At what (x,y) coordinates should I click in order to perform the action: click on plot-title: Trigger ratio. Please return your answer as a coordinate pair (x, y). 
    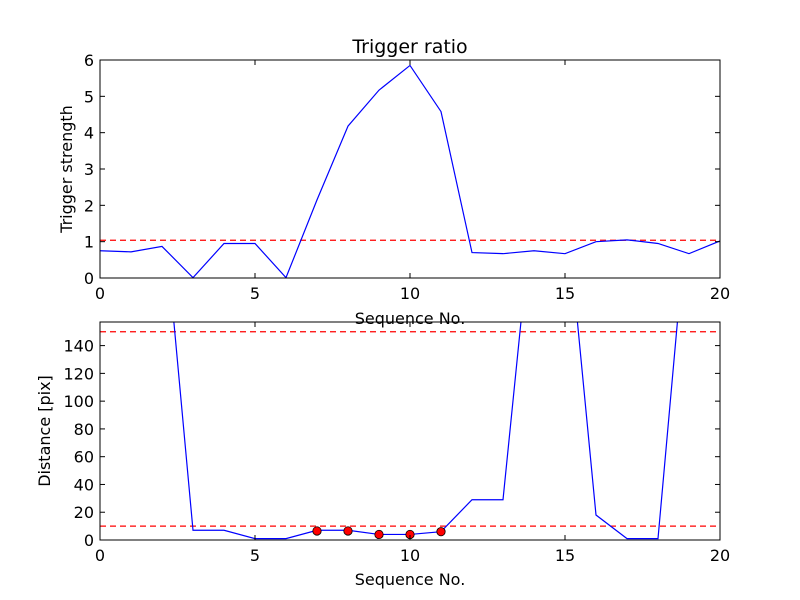
    Looking at the image, I should click on (409, 47).